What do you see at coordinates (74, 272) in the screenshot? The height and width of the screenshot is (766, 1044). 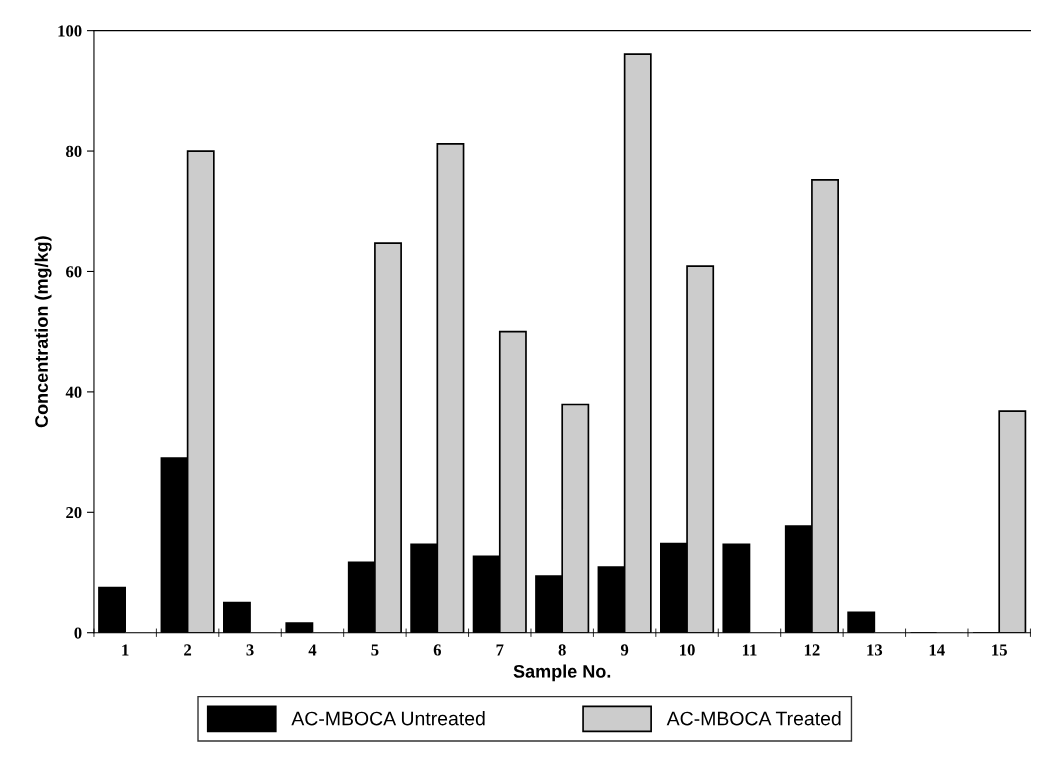 I see `y-tick-label: 60` at bounding box center [74, 272].